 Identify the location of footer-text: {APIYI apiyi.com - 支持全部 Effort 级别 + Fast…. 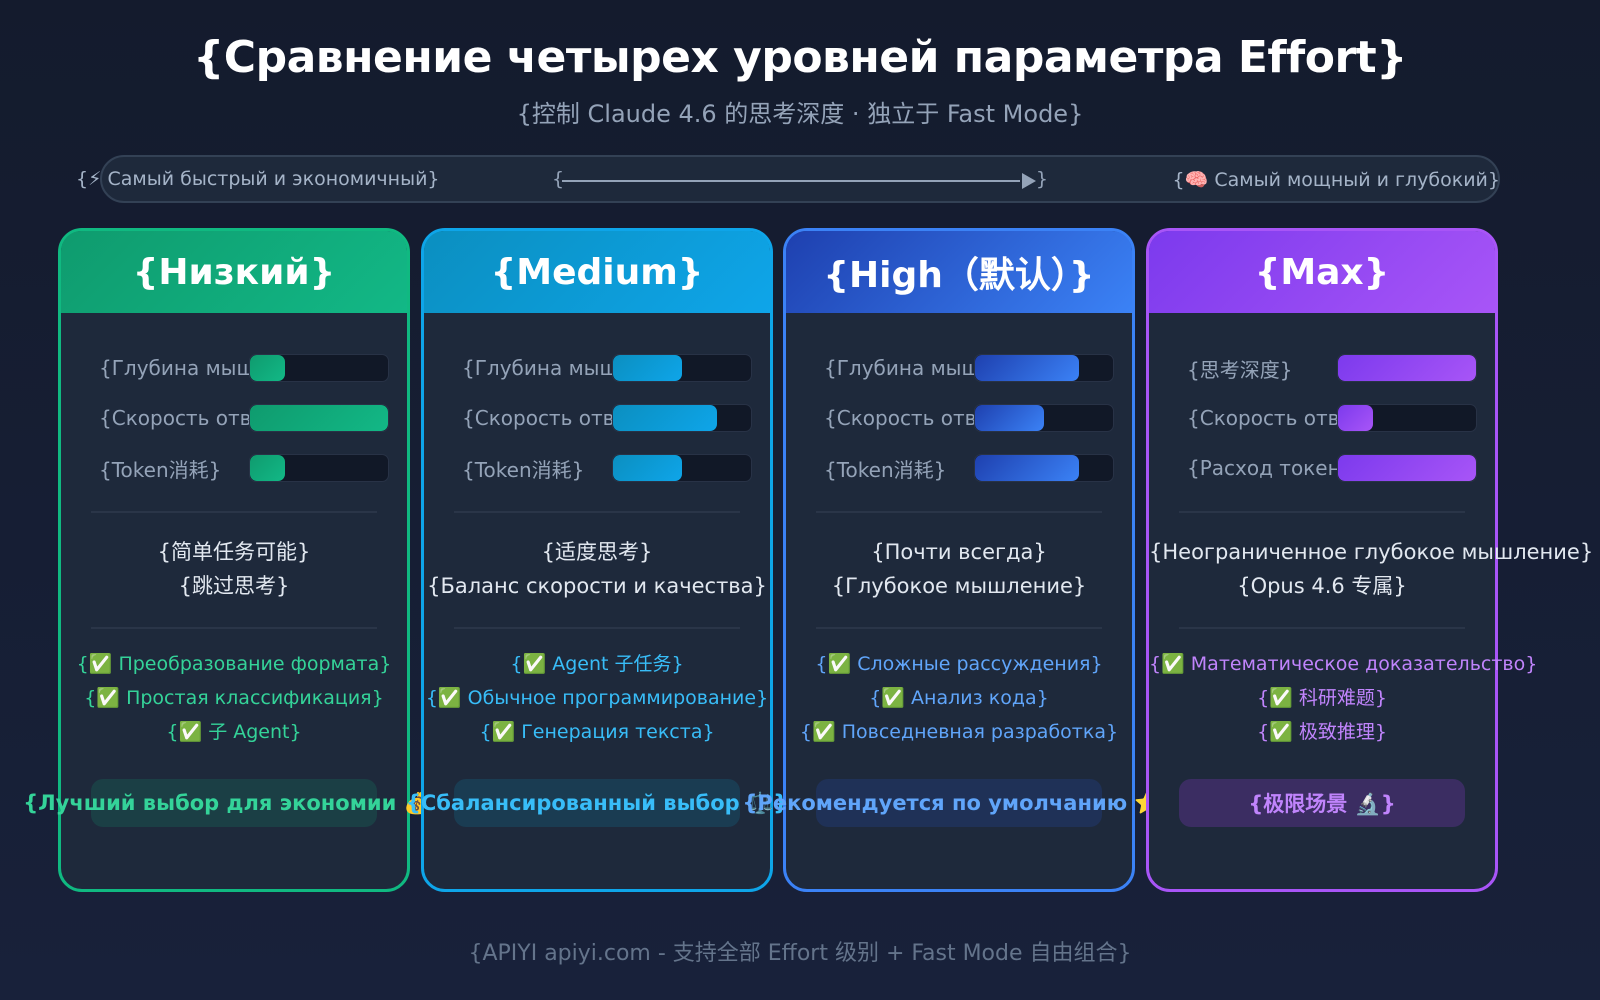
(800, 953).